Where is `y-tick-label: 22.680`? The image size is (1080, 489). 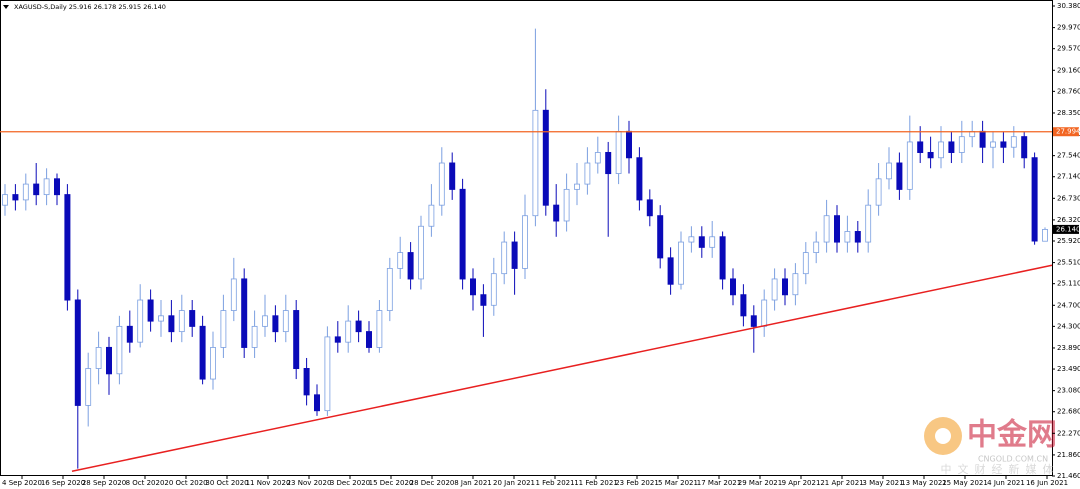
y-tick-label: 22.680 is located at coordinates (1068, 412).